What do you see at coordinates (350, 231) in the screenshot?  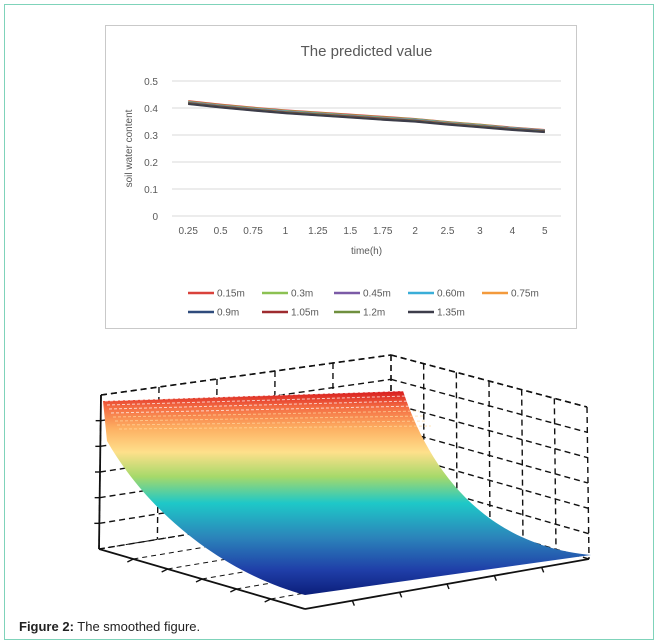 I see `x-tick-label: 1.5` at bounding box center [350, 231].